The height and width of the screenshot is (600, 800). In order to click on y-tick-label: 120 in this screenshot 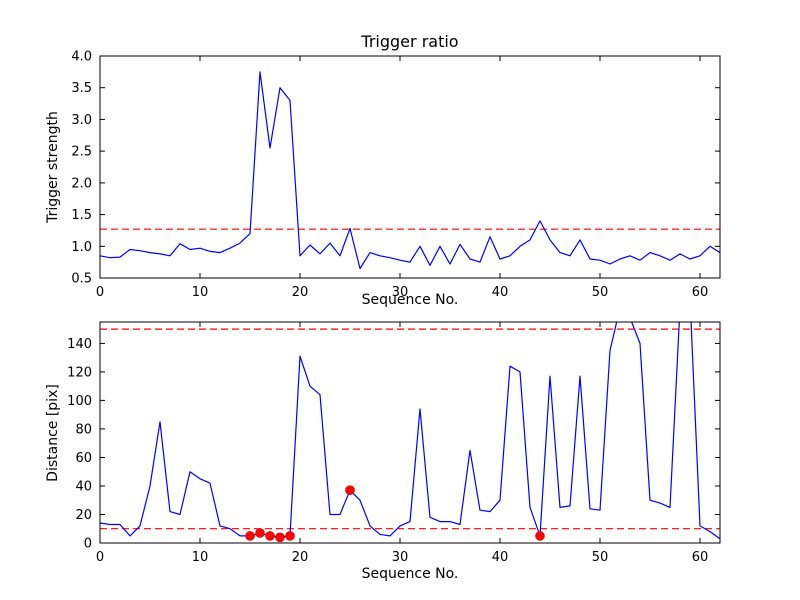, I will do `click(79, 372)`.